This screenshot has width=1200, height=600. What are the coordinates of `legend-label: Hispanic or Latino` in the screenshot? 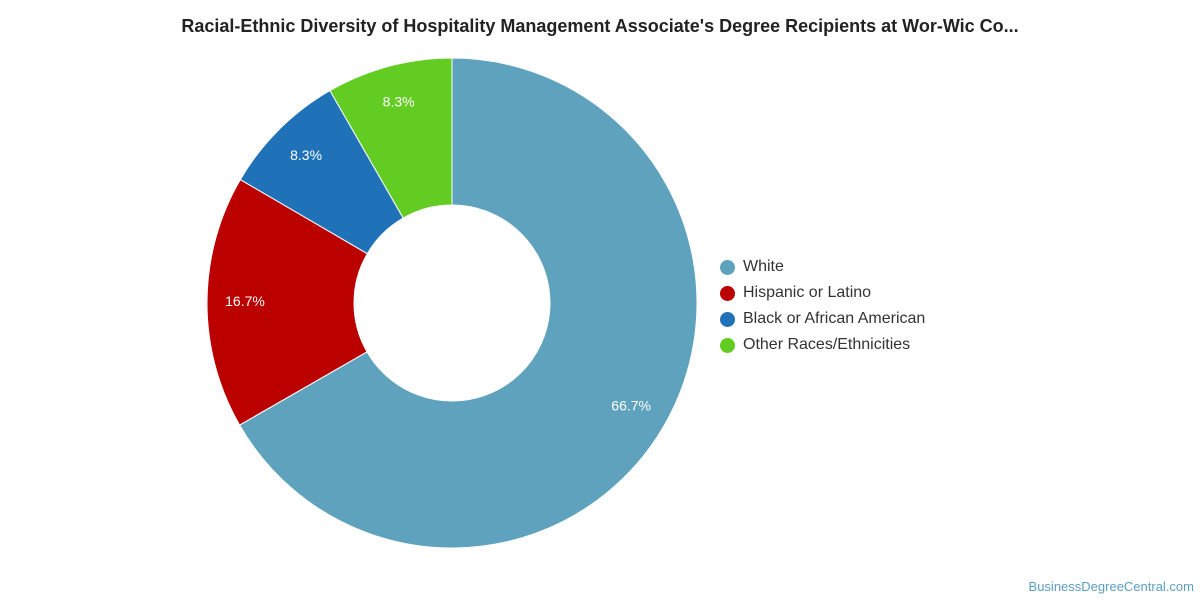 It's located at (807, 292).